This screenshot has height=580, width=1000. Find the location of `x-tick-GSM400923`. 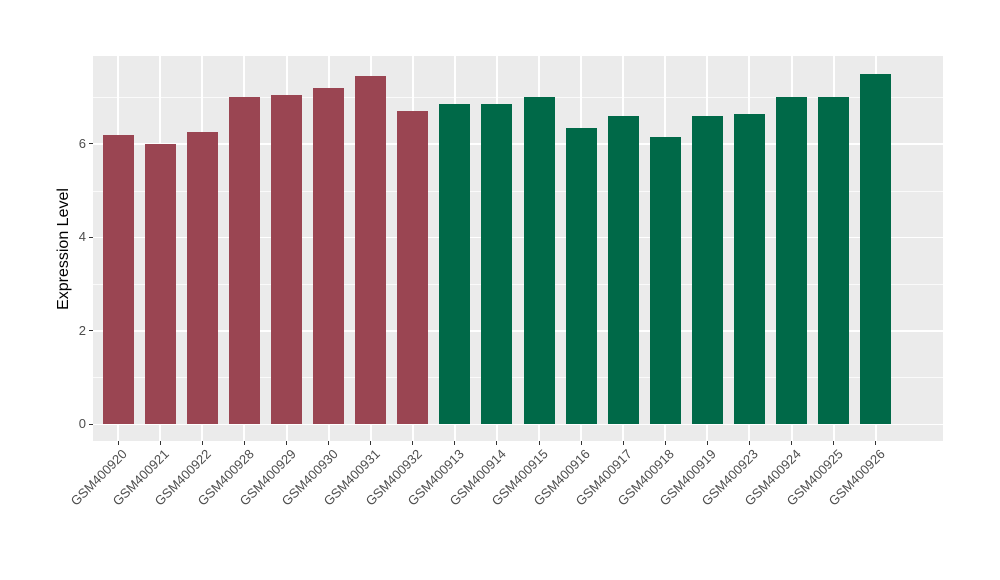

x-tick-GSM400923 is located at coordinates (749, 443).